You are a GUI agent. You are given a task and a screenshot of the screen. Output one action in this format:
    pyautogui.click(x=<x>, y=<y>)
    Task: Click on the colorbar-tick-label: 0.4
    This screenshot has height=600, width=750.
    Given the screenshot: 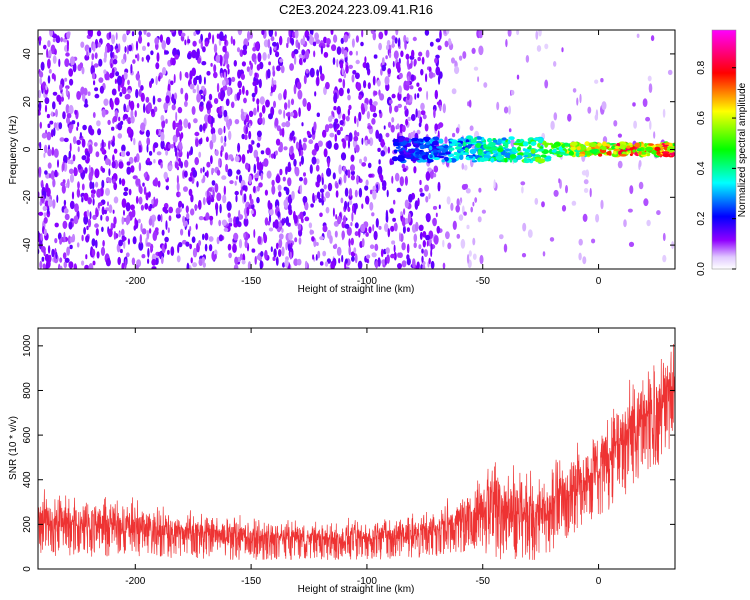 What is the action you would take?
    pyautogui.click(x=701, y=168)
    